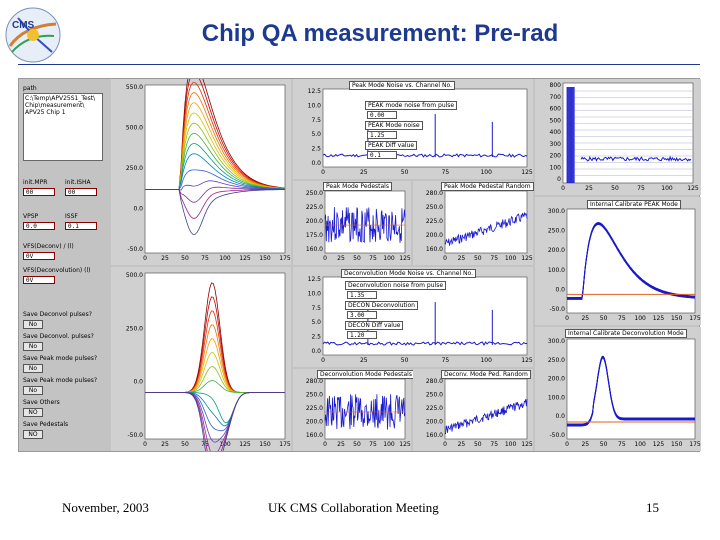  I want to click on peak-noise-box-label: PEAK mode noise from pulse, so click(411, 105).